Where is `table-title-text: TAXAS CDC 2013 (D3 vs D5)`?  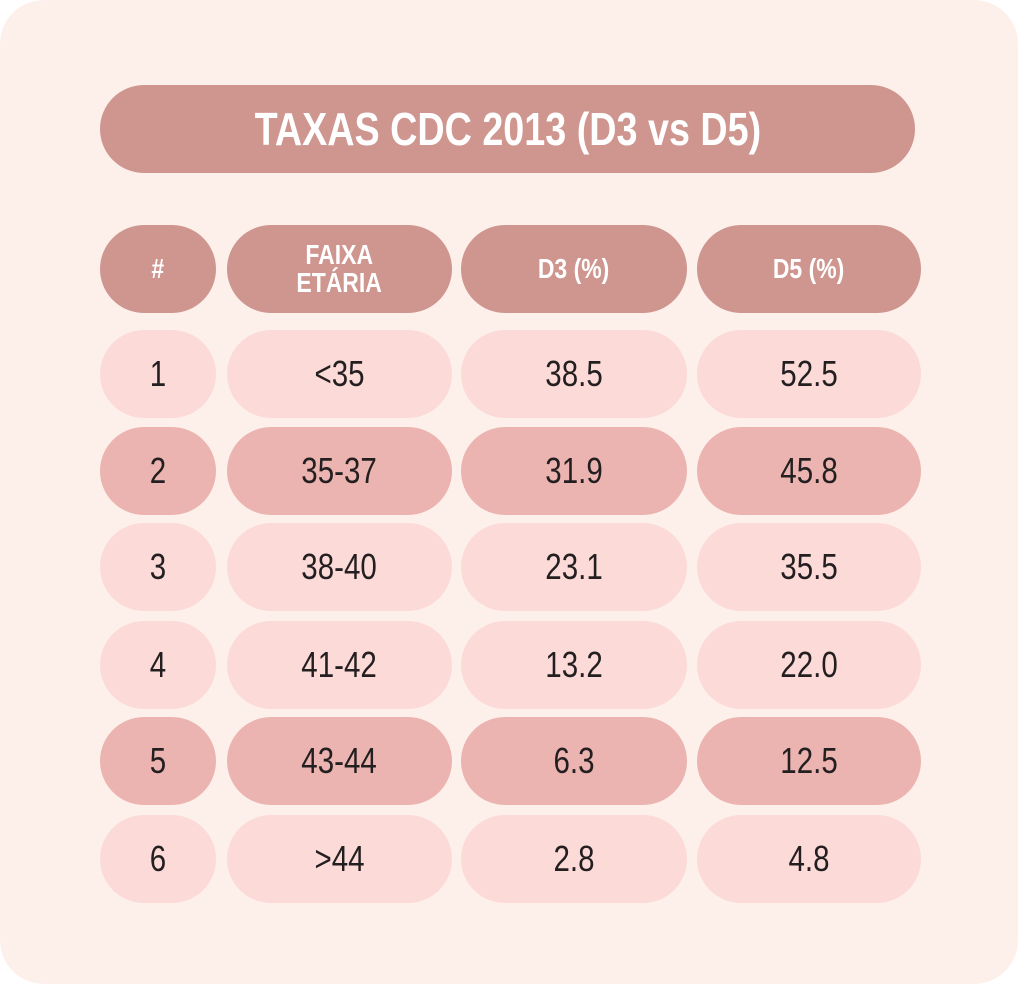
table-title-text: TAXAS CDC 2013 (D3 vs D5) is located at coordinates (507, 129).